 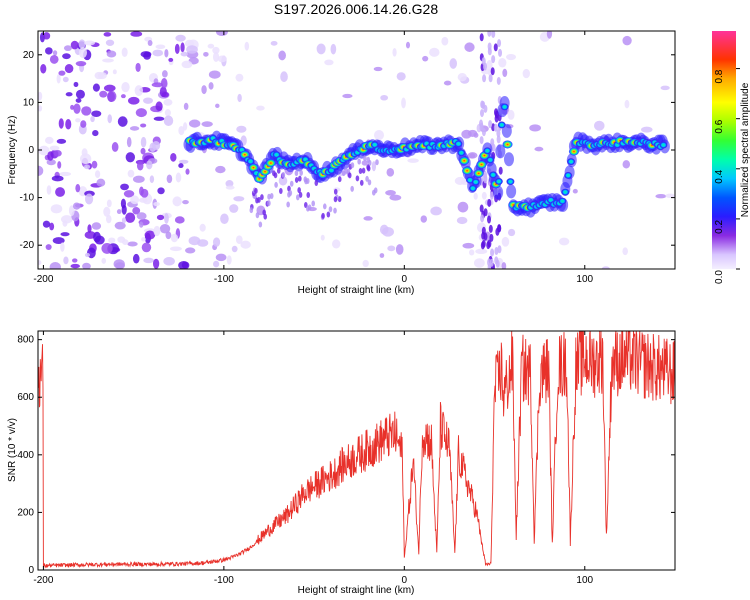 What do you see at coordinates (584, 580) in the screenshot?
I see `x-tick-label: 100` at bounding box center [584, 580].